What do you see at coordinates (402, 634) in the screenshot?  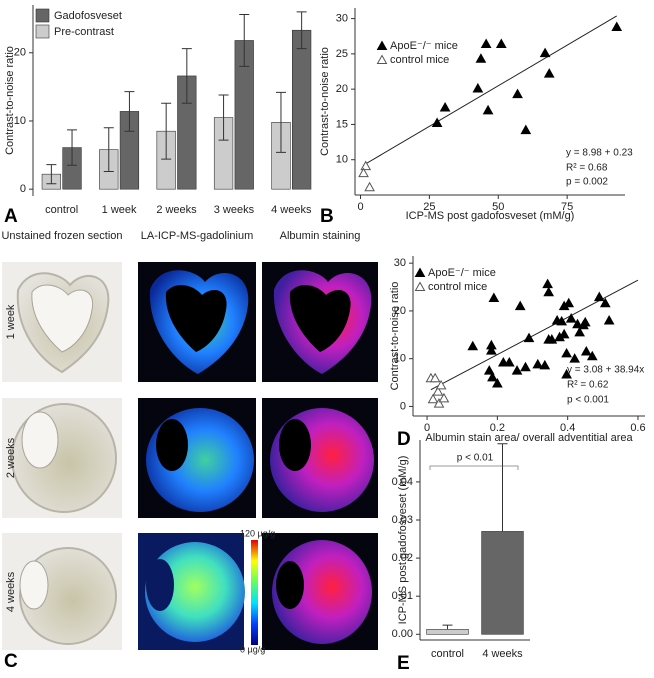 I see `y-tick-label: 0.00` at bounding box center [402, 634].